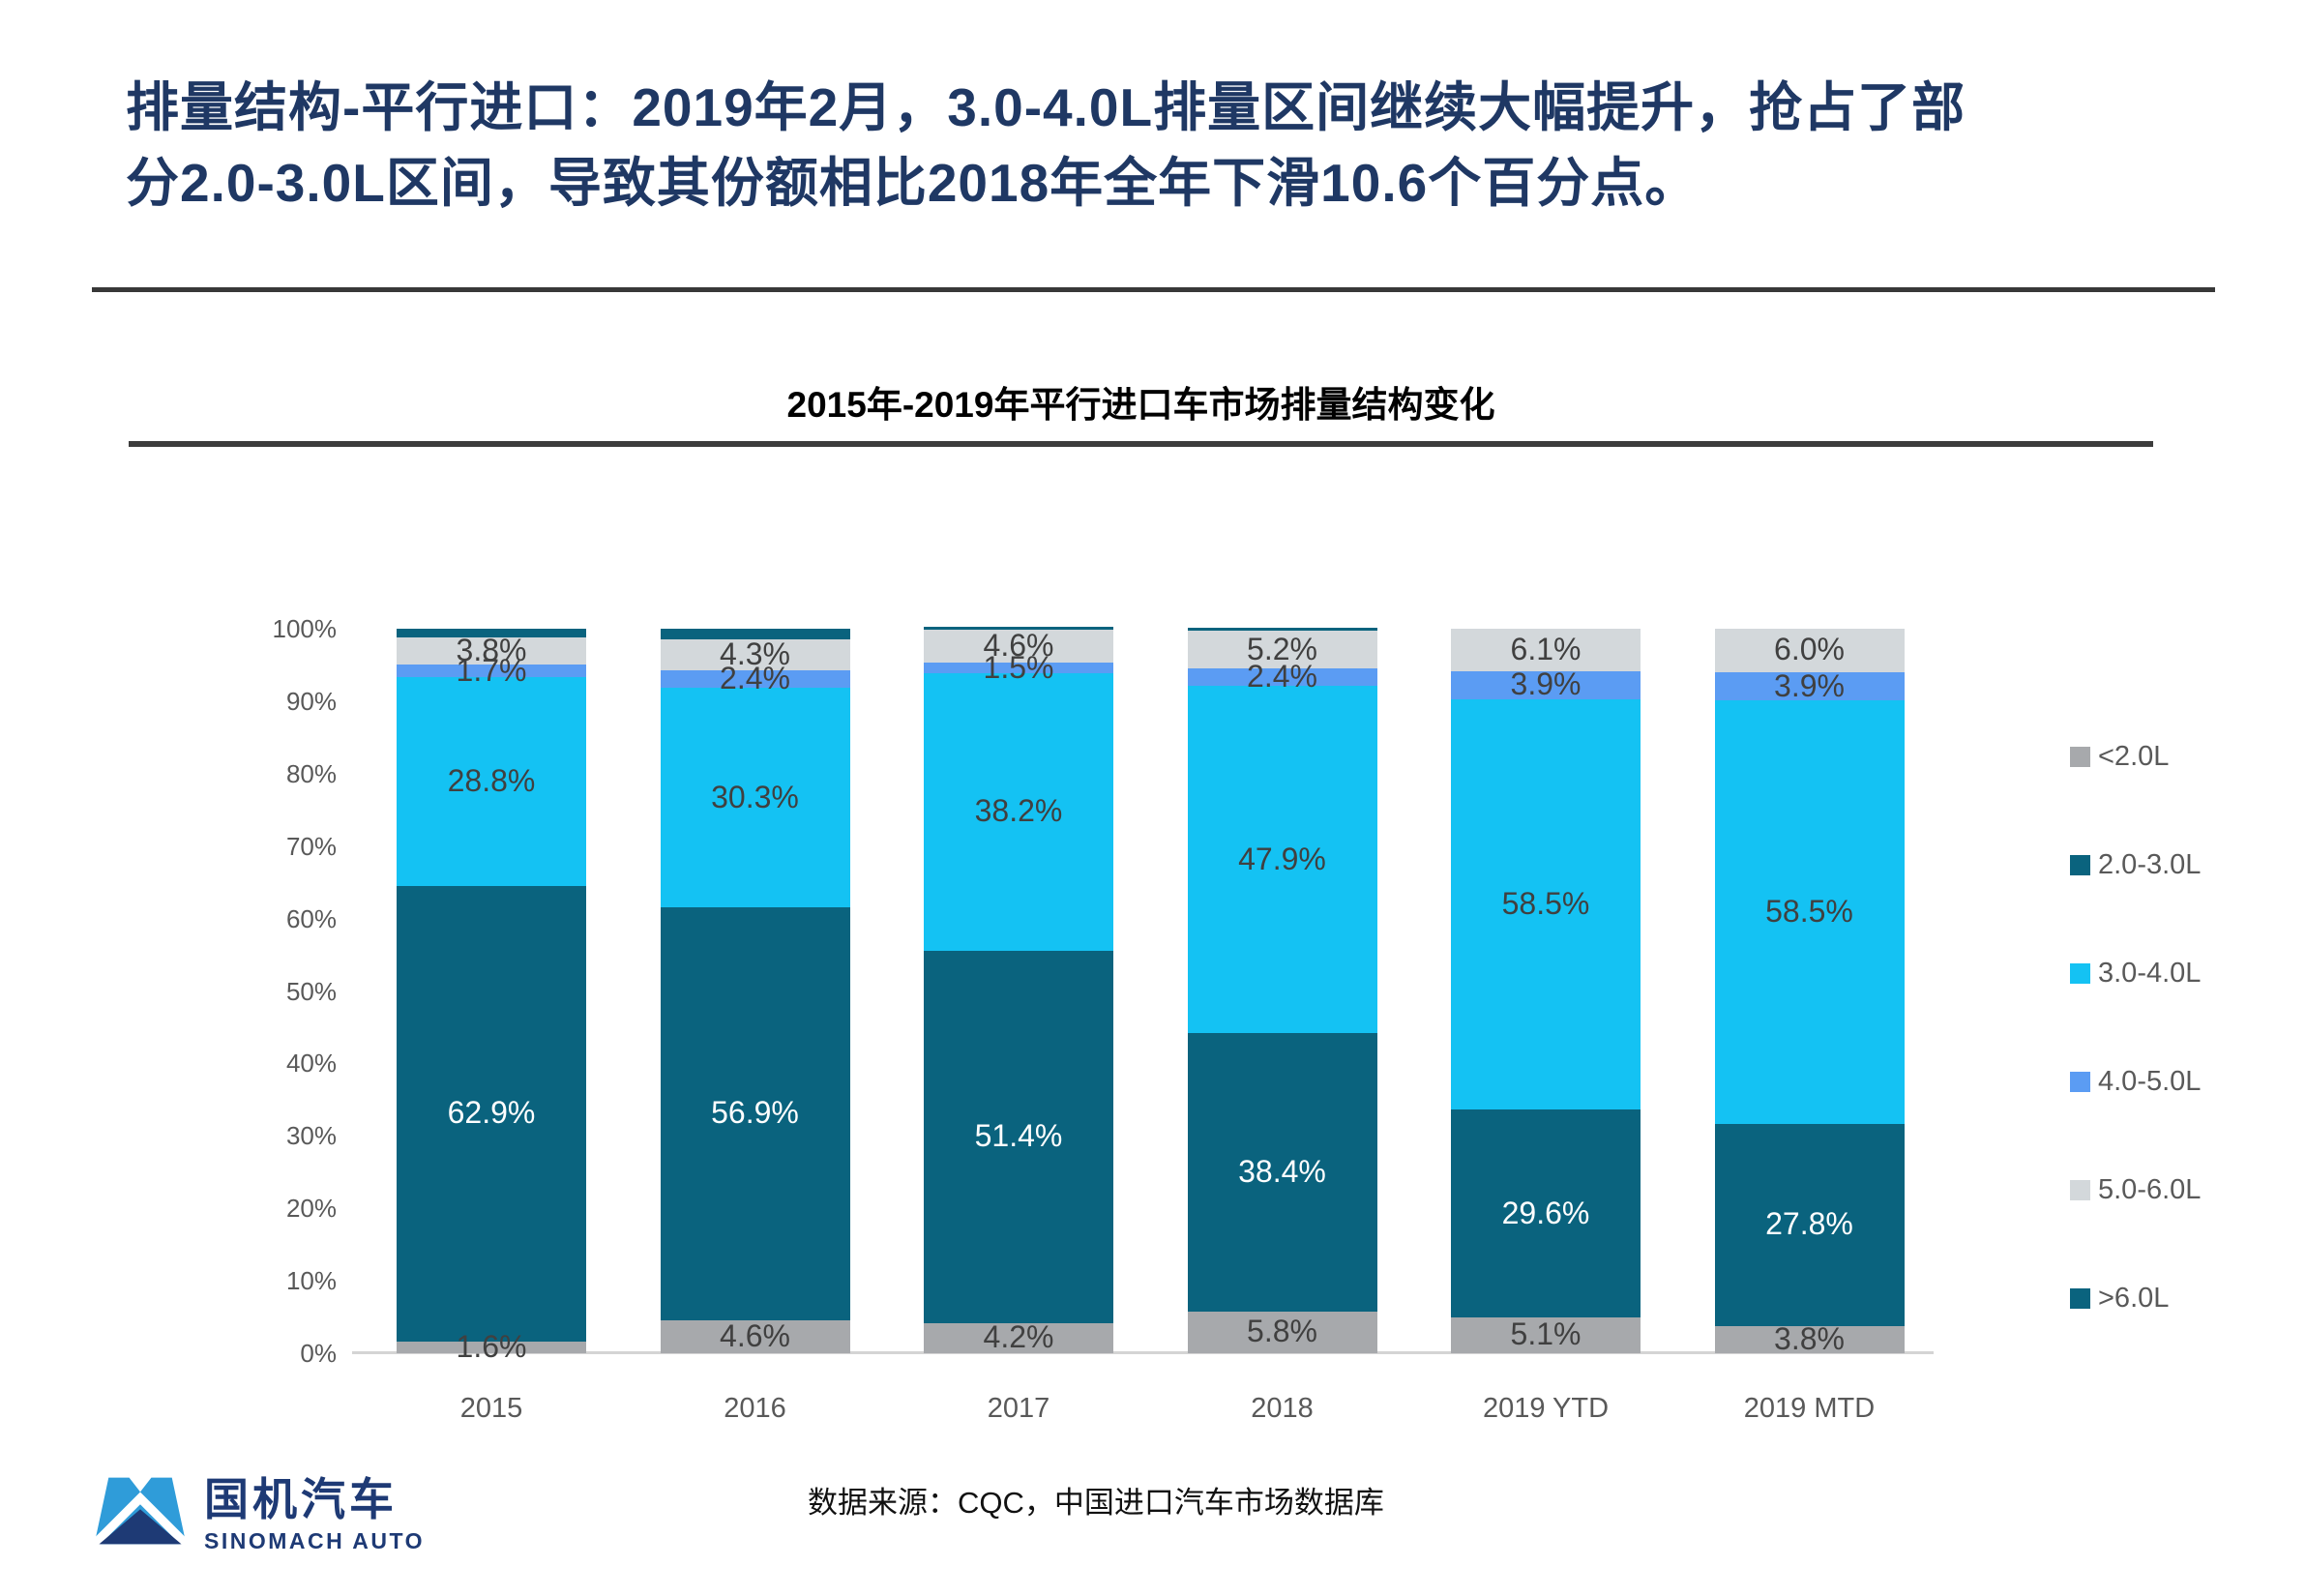  What do you see at coordinates (1143, 1352) in the screenshot?
I see `x-axis-line` at bounding box center [1143, 1352].